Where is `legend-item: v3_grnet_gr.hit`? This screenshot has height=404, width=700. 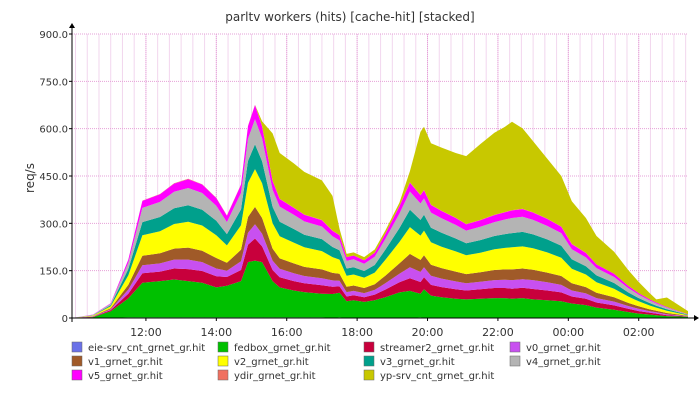 legend-item: v3_grnet_gr.hit is located at coordinates (409, 361).